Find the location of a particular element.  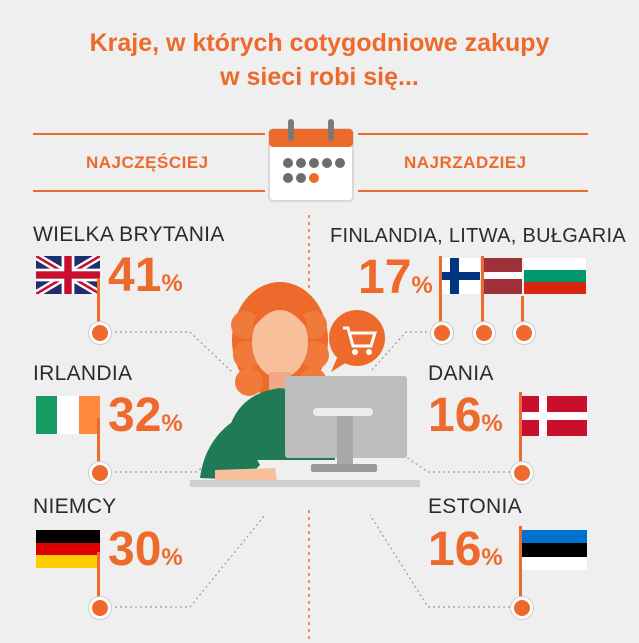

marker-line-latvia is located at coordinates (482, 292).